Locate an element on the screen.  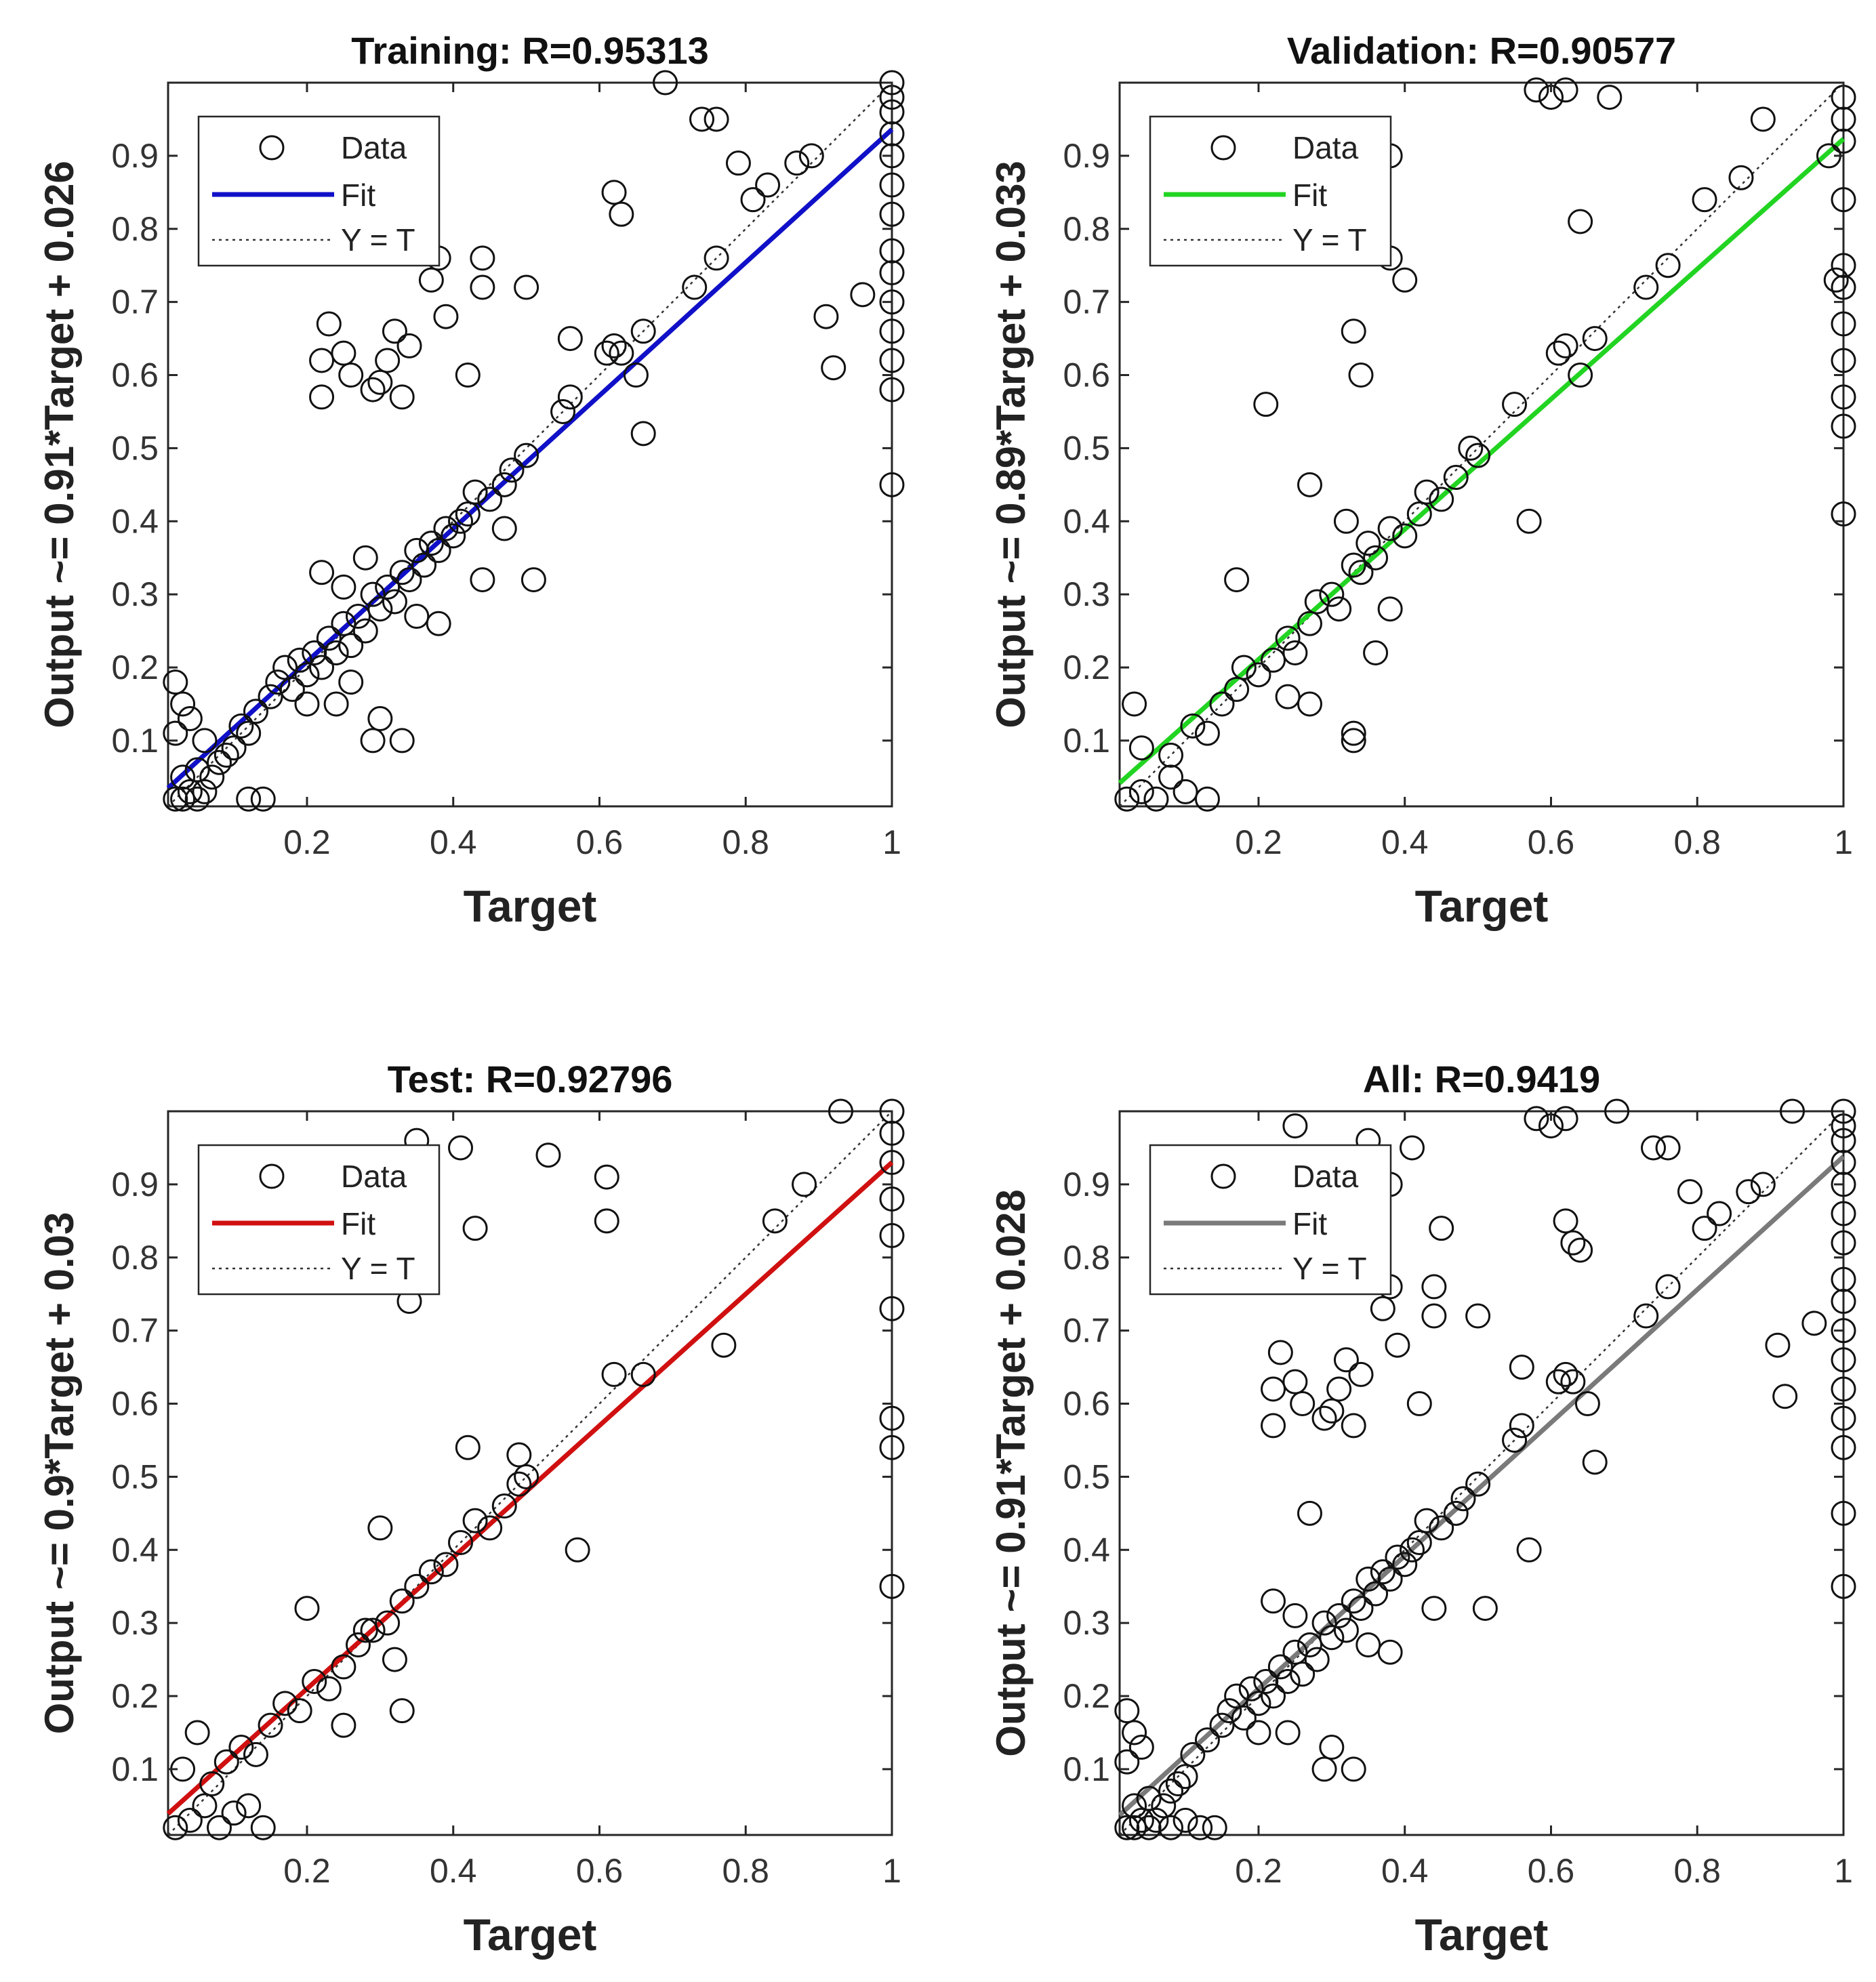
test-y-axis-label: Output ~= 0.9*Target + 0.03 is located at coordinates (59, 1473).